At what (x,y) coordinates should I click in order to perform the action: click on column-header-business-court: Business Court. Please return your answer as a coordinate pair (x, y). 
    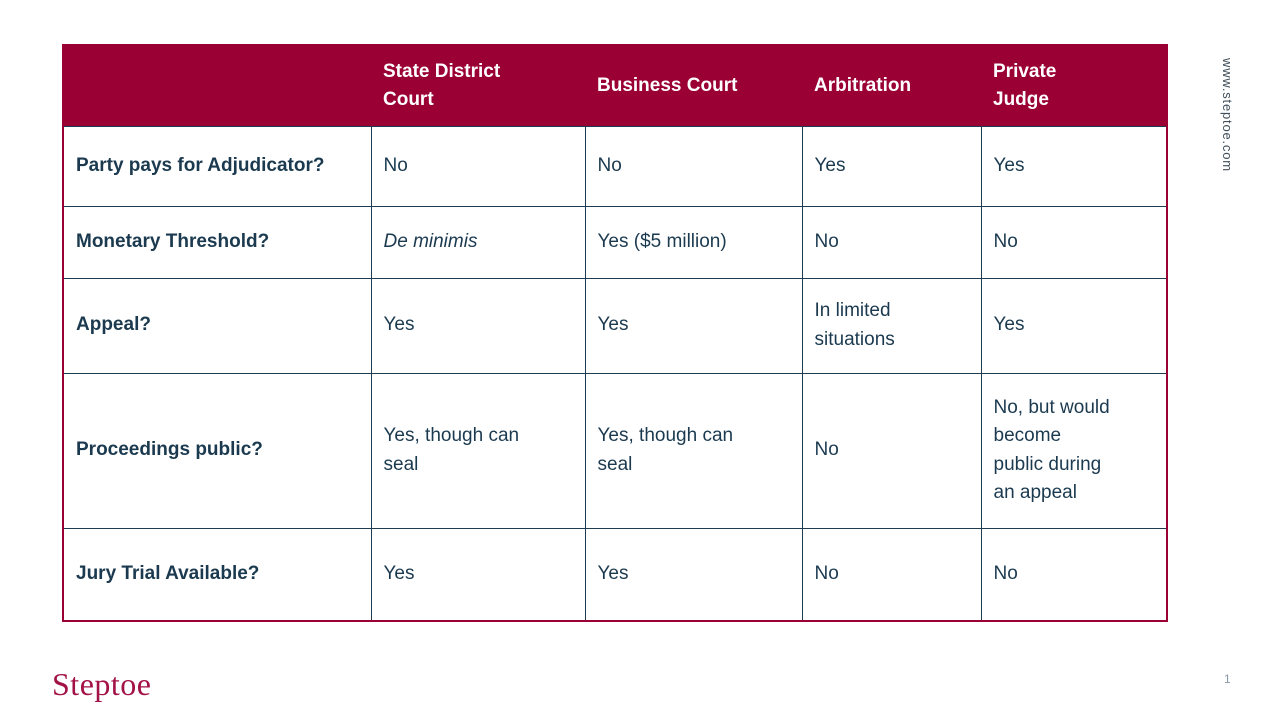
    Looking at the image, I should click on (693, 85).